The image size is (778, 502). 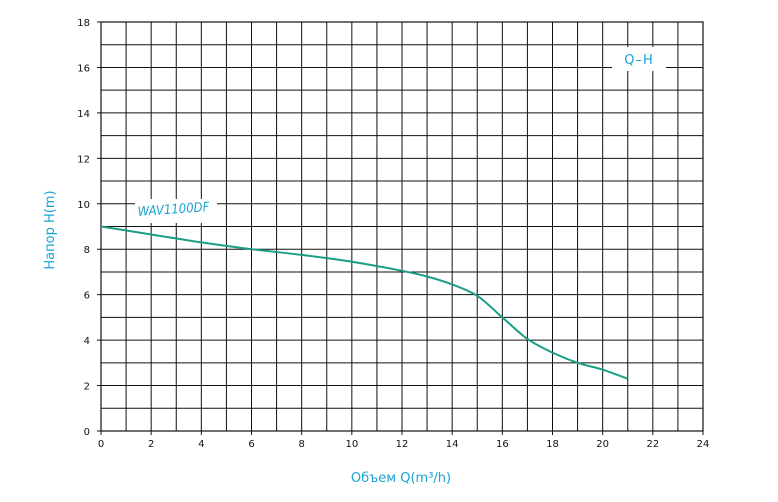 I want to click on y-tick-label: 8, so click(x=87, y=250).